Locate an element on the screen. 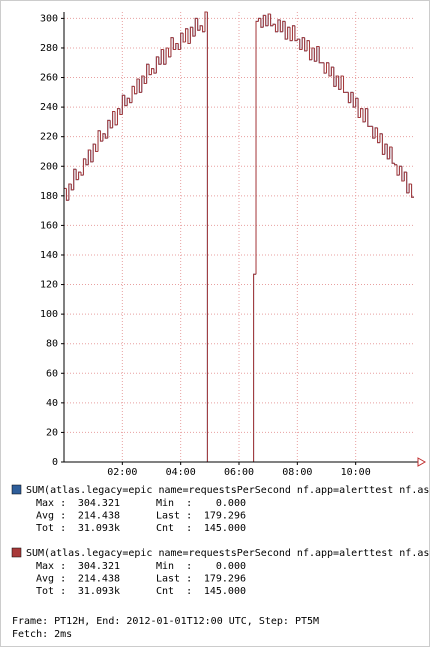 This screenshot has height=647, width=430. y-tick-label: 0 is located at coordinates (55, 462).